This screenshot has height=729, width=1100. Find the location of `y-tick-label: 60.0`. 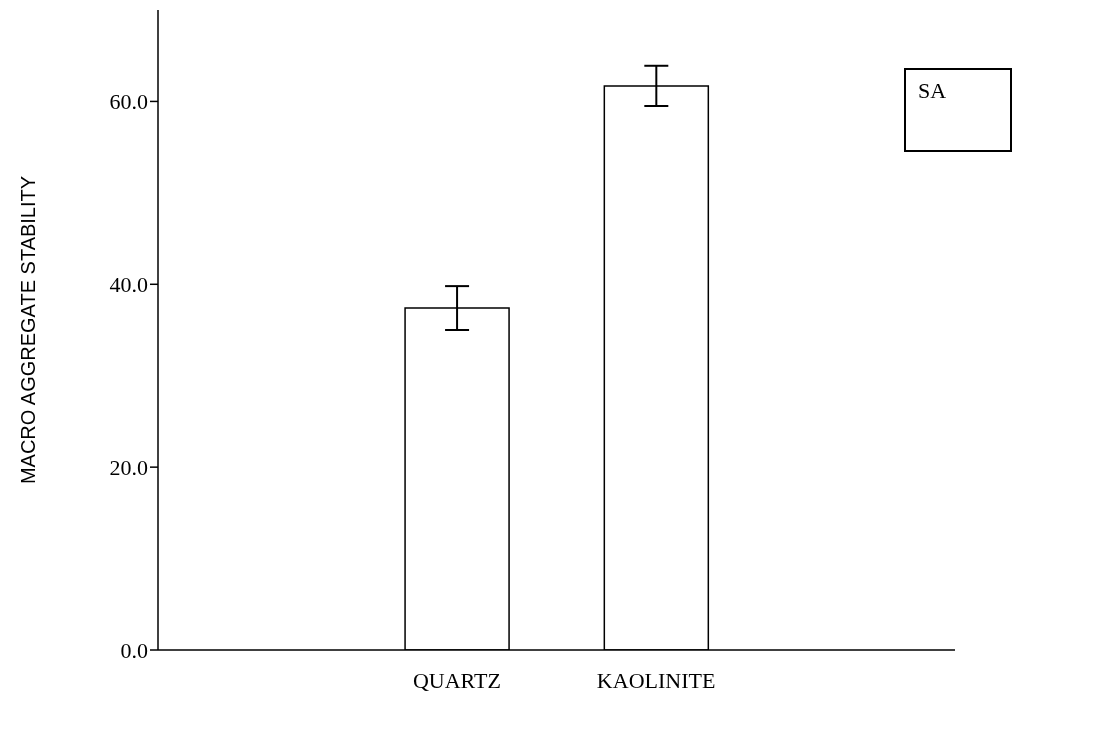

y-tick-label: 60.0 is located at coordinates (128, 102).